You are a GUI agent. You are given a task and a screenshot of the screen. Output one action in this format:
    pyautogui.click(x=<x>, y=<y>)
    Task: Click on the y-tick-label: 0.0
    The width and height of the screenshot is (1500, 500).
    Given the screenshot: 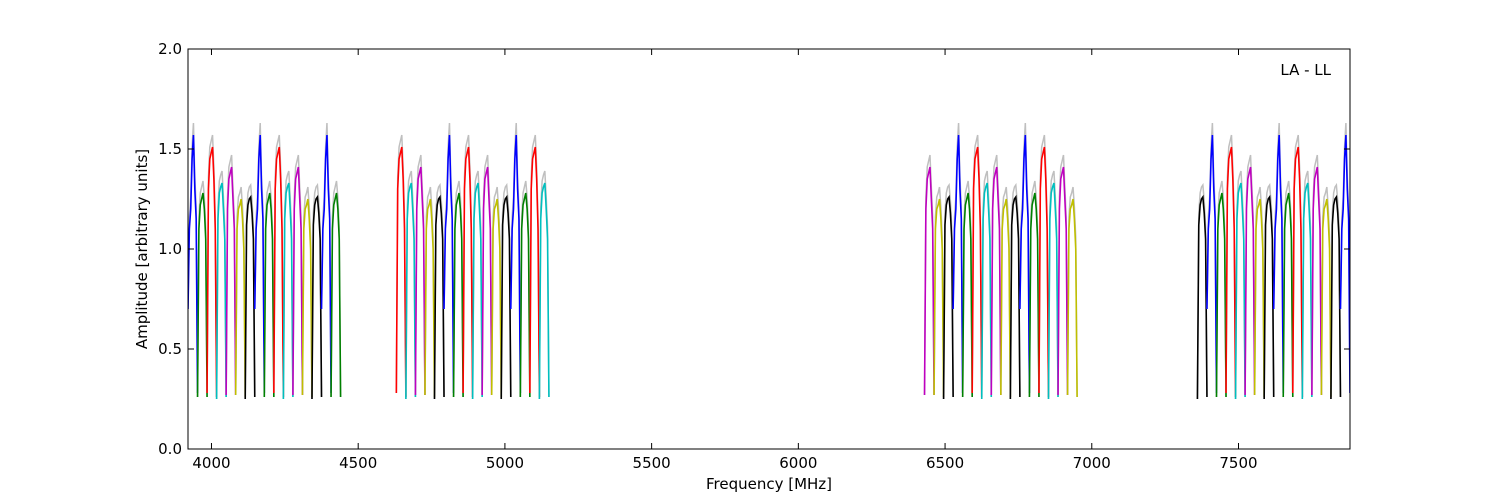 What is the action you would take?
    pyautogui.click(x=170, y=449)
    